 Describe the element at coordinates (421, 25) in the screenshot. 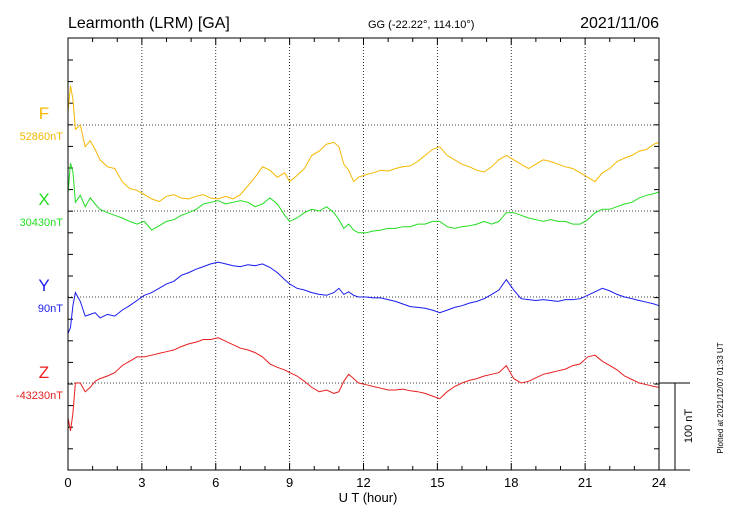

I see `station-coordinates: GG (-22.22°, 114.10°)` at that location.